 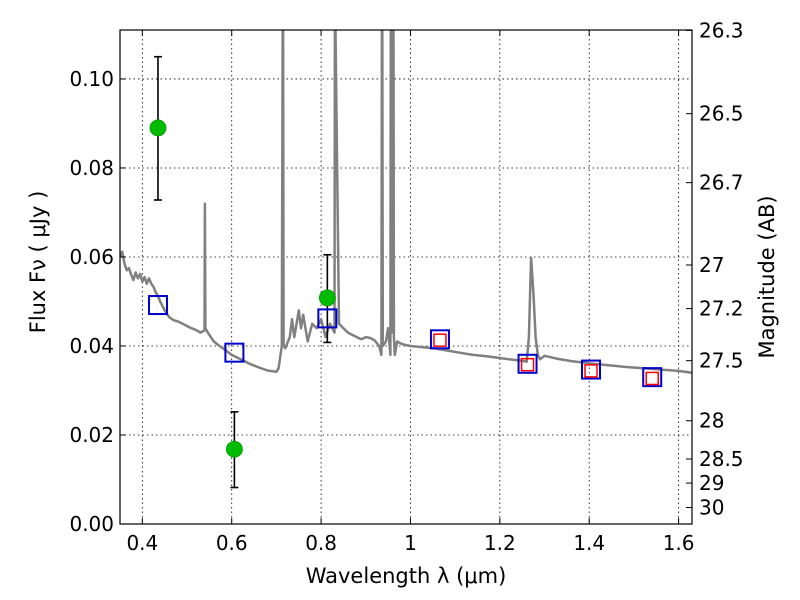 What do you see at coordinates (38, 262) in the screenshot?
I see `y-axis-label: Flux Fν ( μJy )` at bounding box center [38, 262].